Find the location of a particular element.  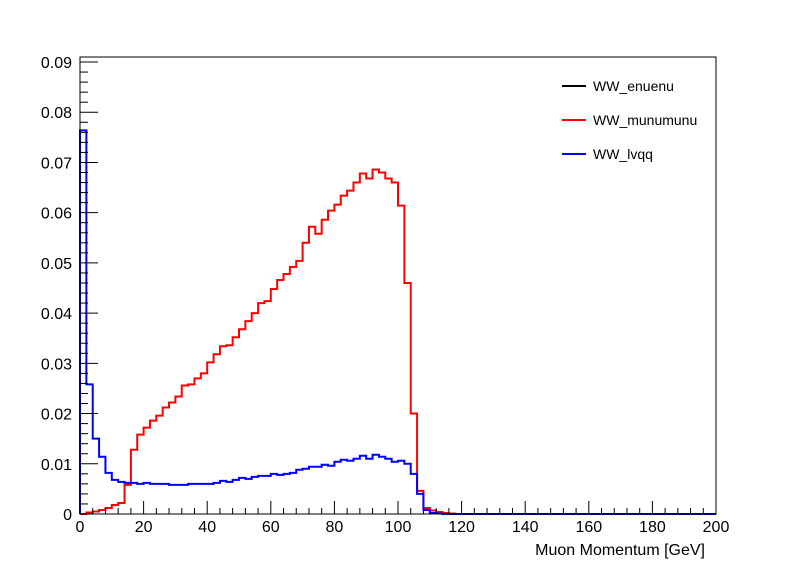

y-tick-label: 0.01 is located at coordinates (56, 465).